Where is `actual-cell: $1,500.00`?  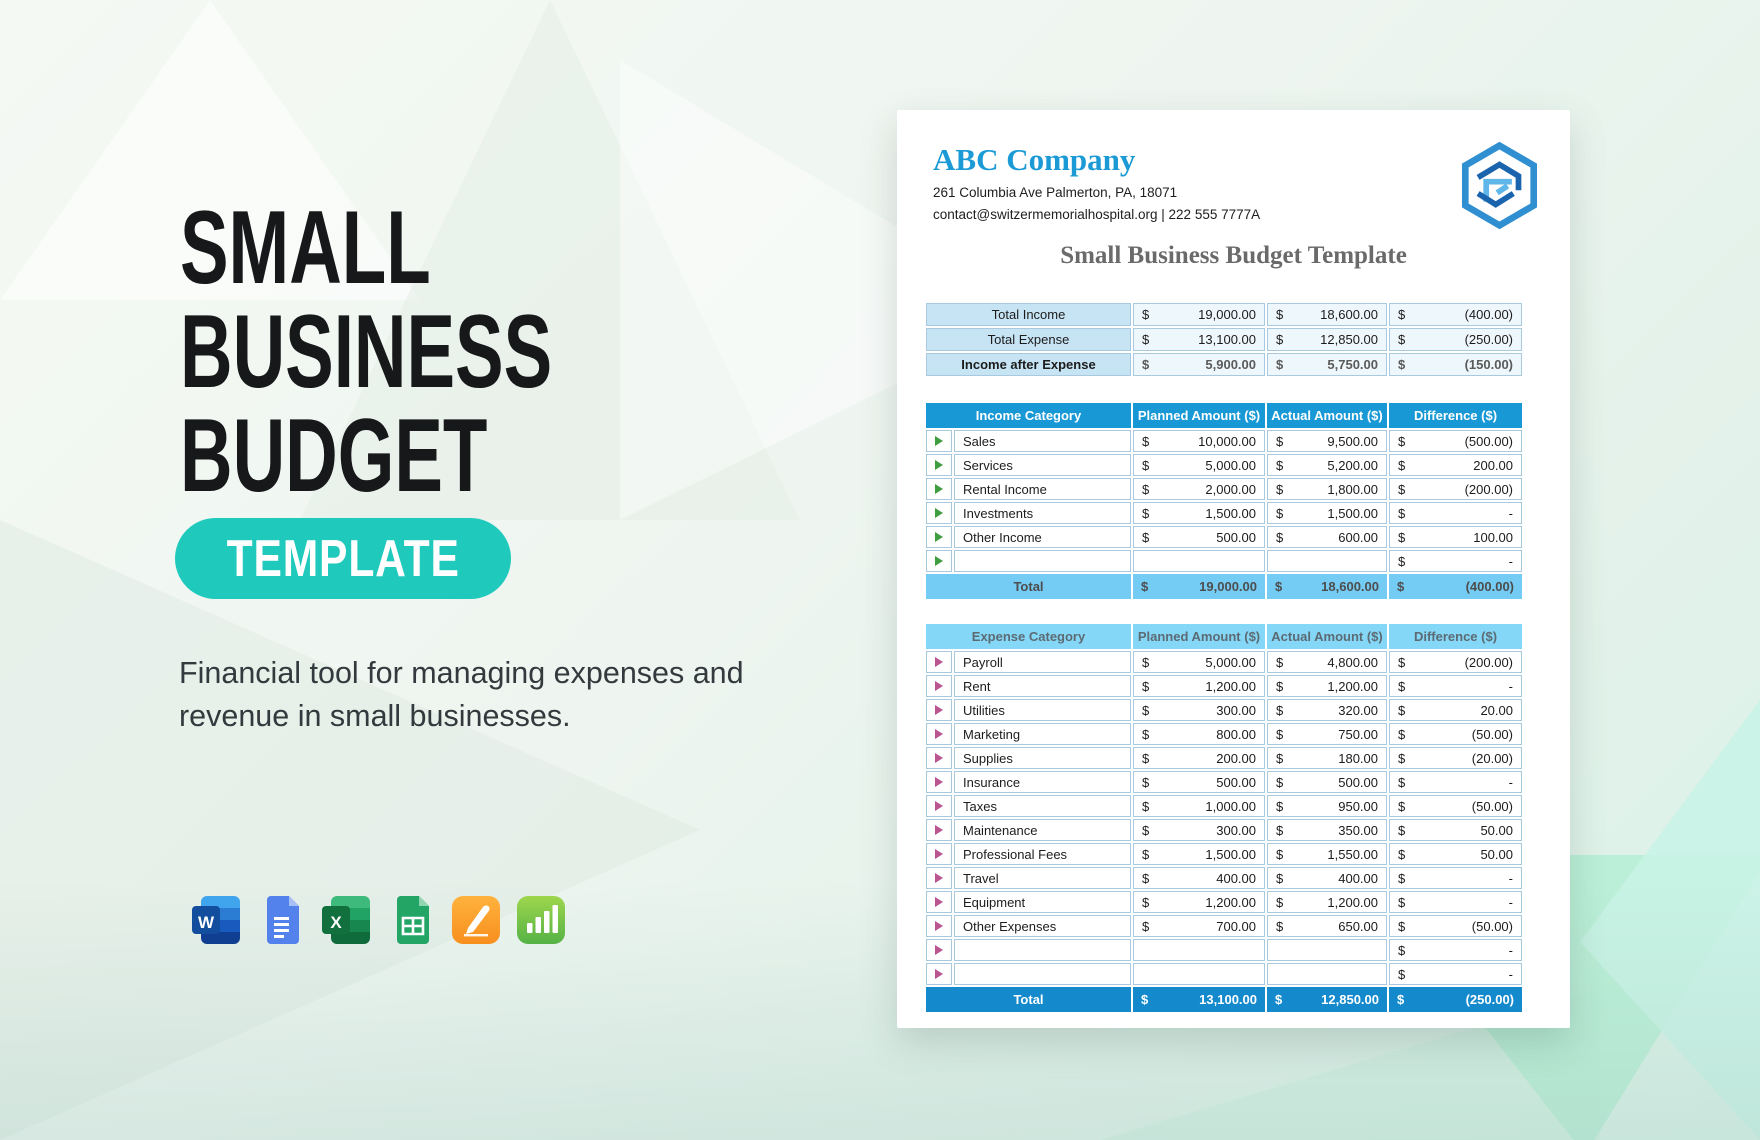
actual-cell: $1,500.00 is located at coordinates (1327, 513).